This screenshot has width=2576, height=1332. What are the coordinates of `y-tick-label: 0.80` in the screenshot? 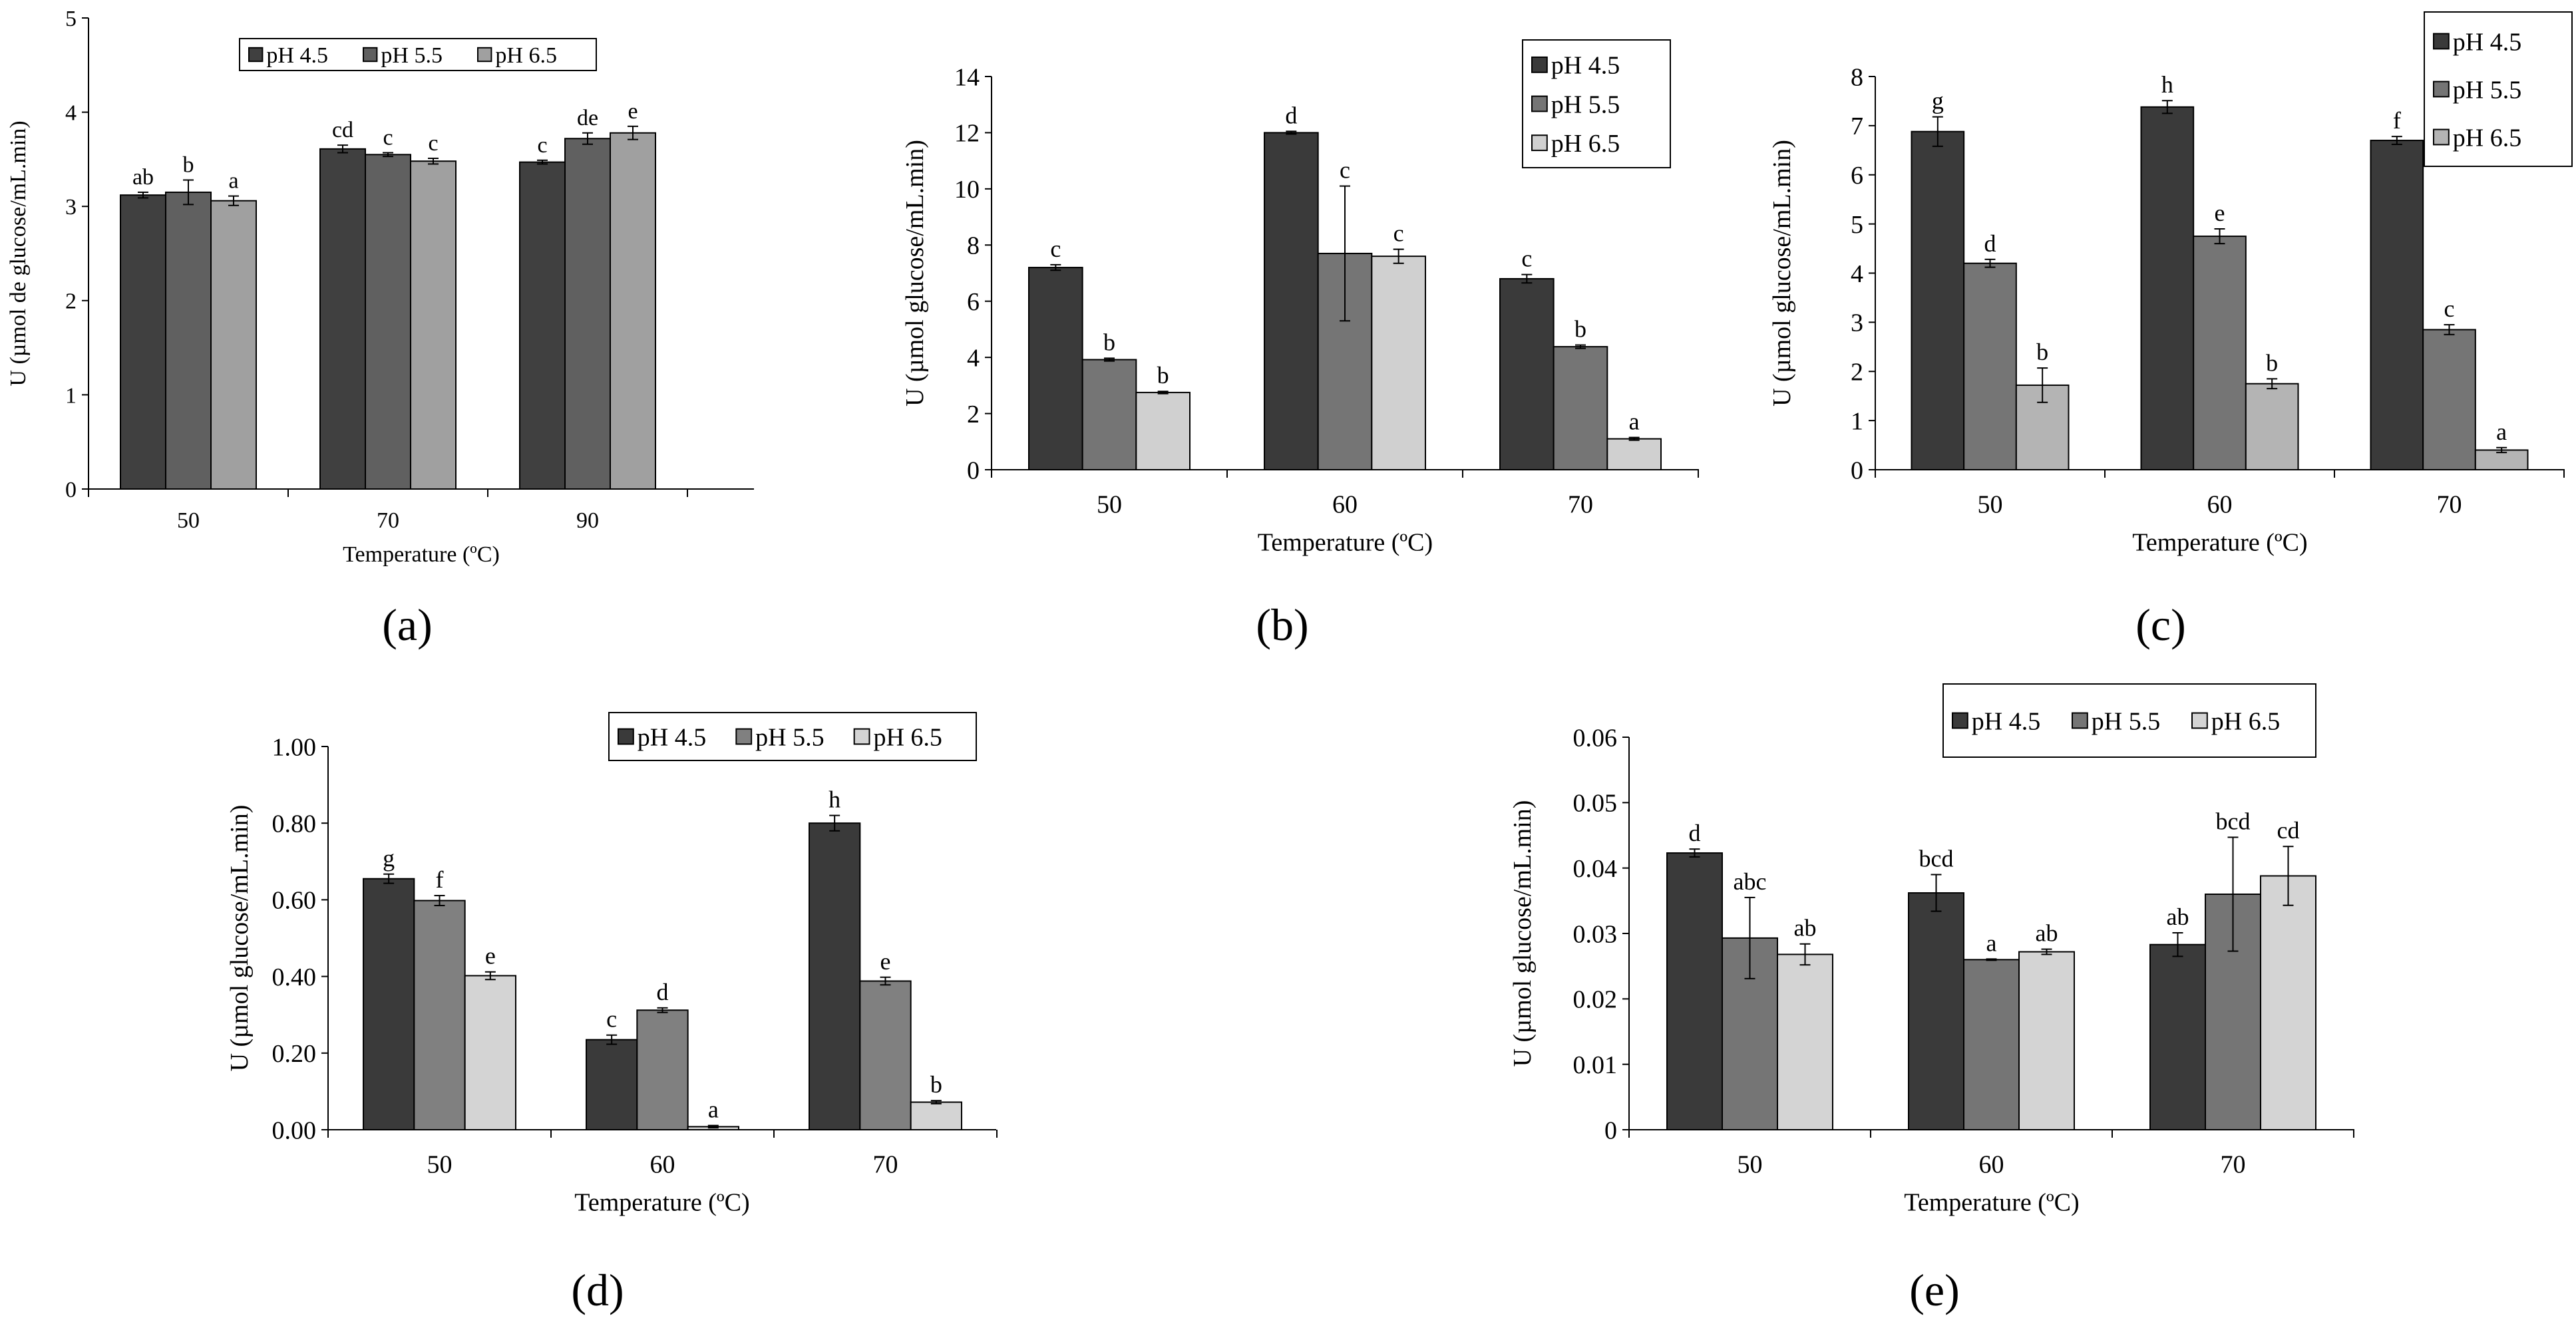 It's located at (294, 824).